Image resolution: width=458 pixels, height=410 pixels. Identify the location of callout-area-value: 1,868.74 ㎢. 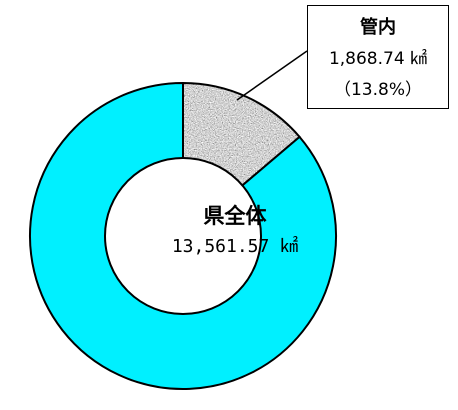
(378, 59).